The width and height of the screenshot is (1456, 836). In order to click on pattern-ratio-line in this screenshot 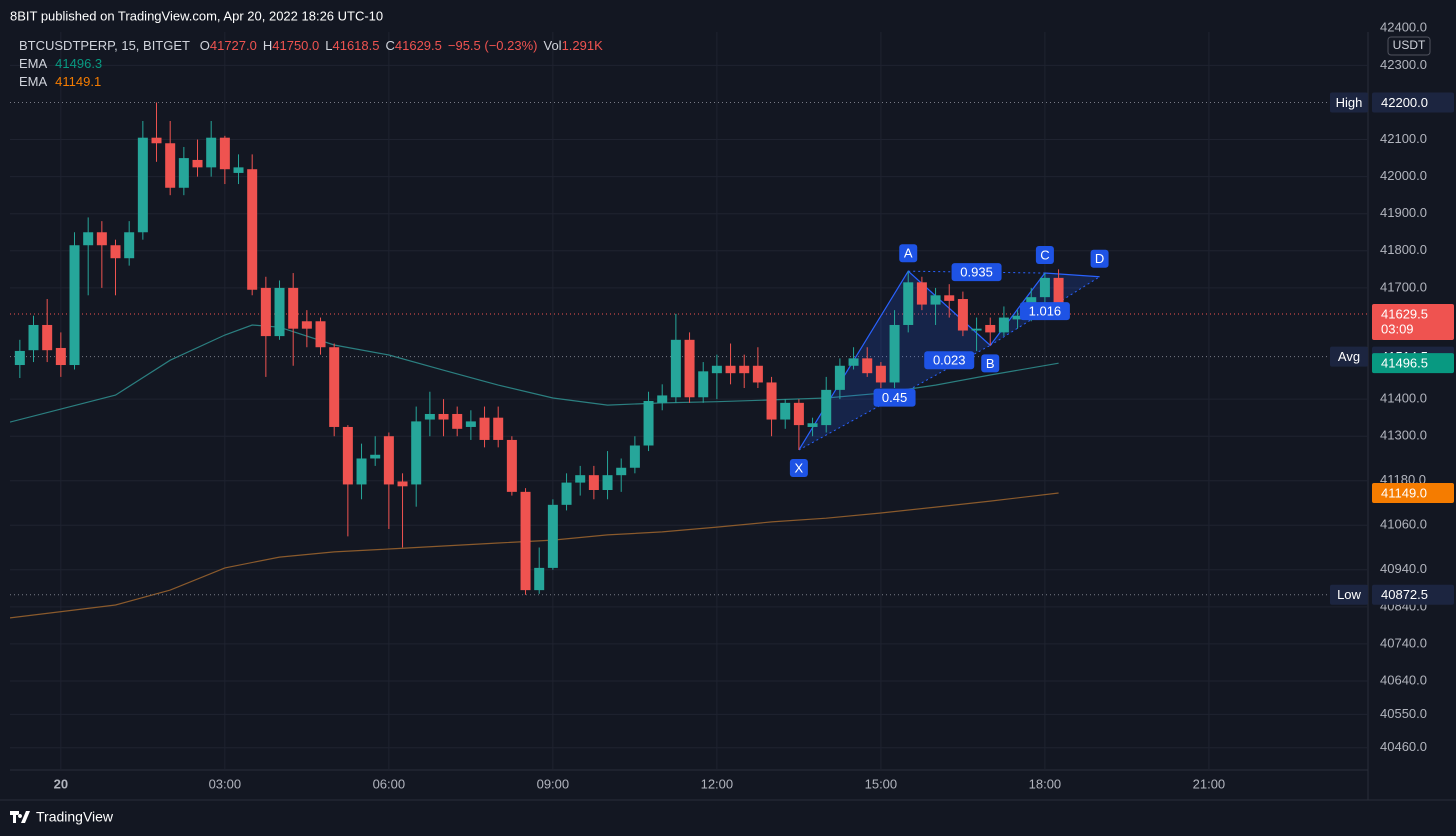, I will do `click(1044, 311)`.